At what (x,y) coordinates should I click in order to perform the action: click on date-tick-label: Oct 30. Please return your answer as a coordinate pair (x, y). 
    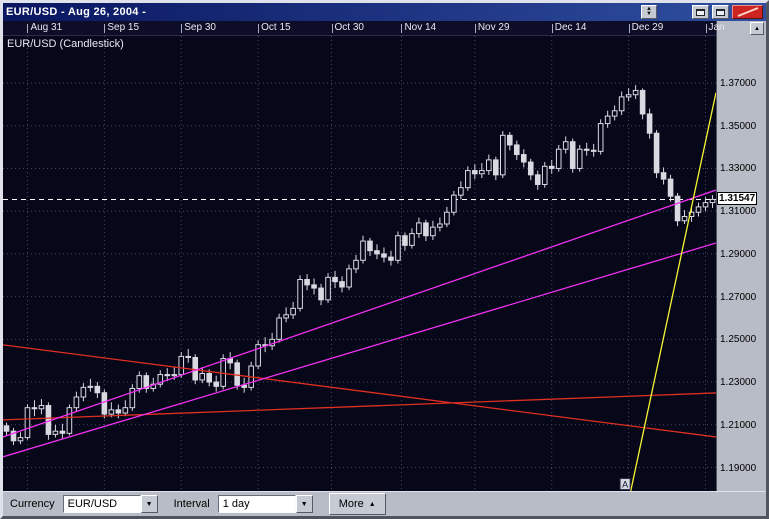
    Looking at the image, I should click on (349, 27).